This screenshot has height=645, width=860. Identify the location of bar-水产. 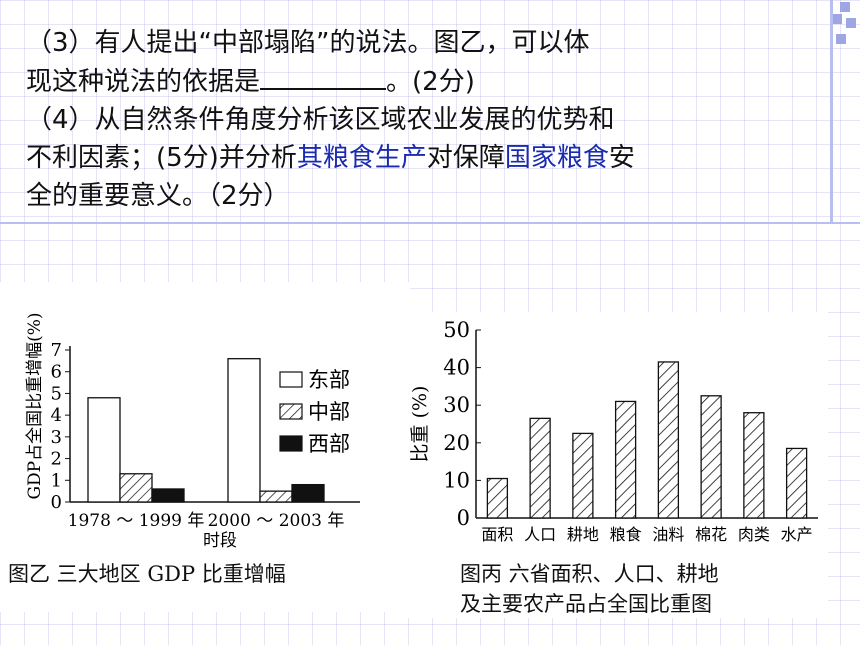
(796, 483).